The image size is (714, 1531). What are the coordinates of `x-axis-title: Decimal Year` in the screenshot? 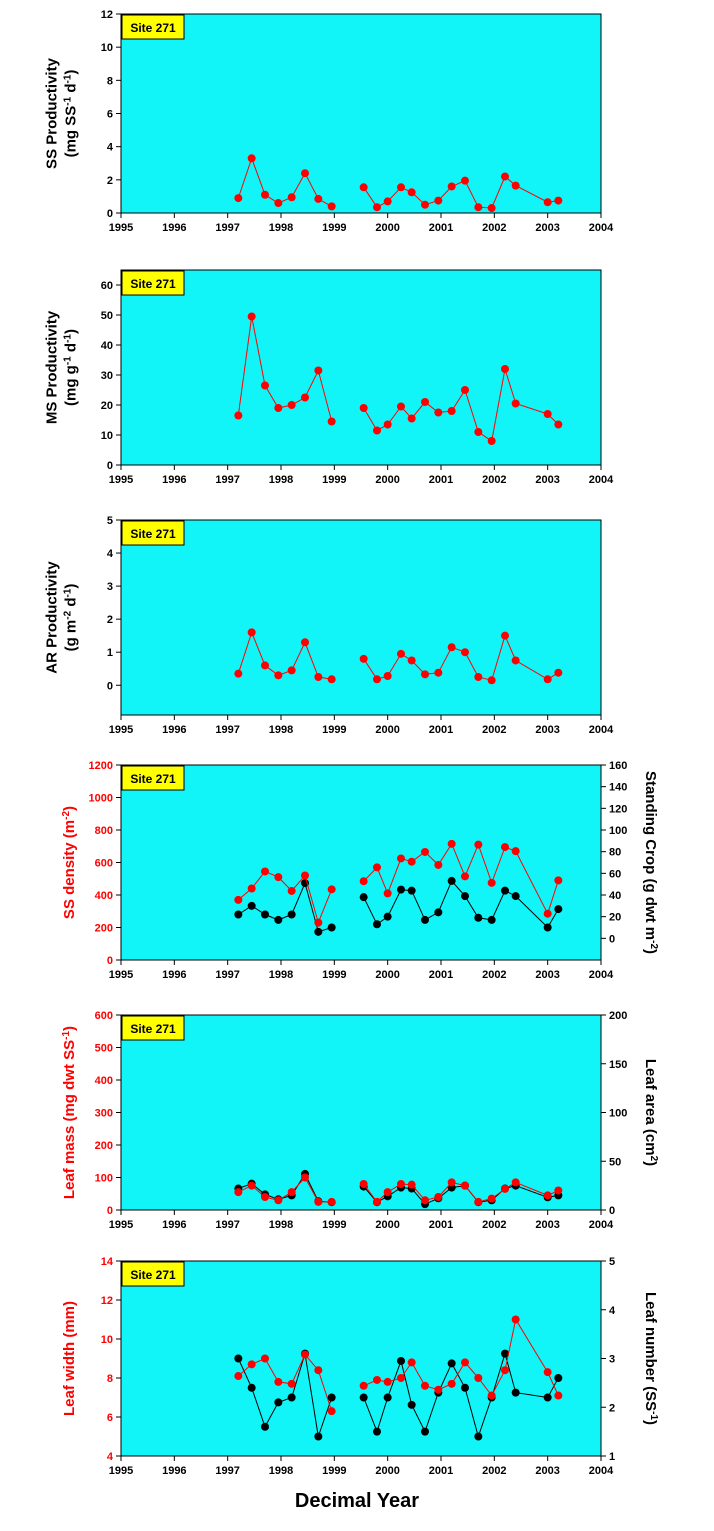 It's located at (357, 1501).